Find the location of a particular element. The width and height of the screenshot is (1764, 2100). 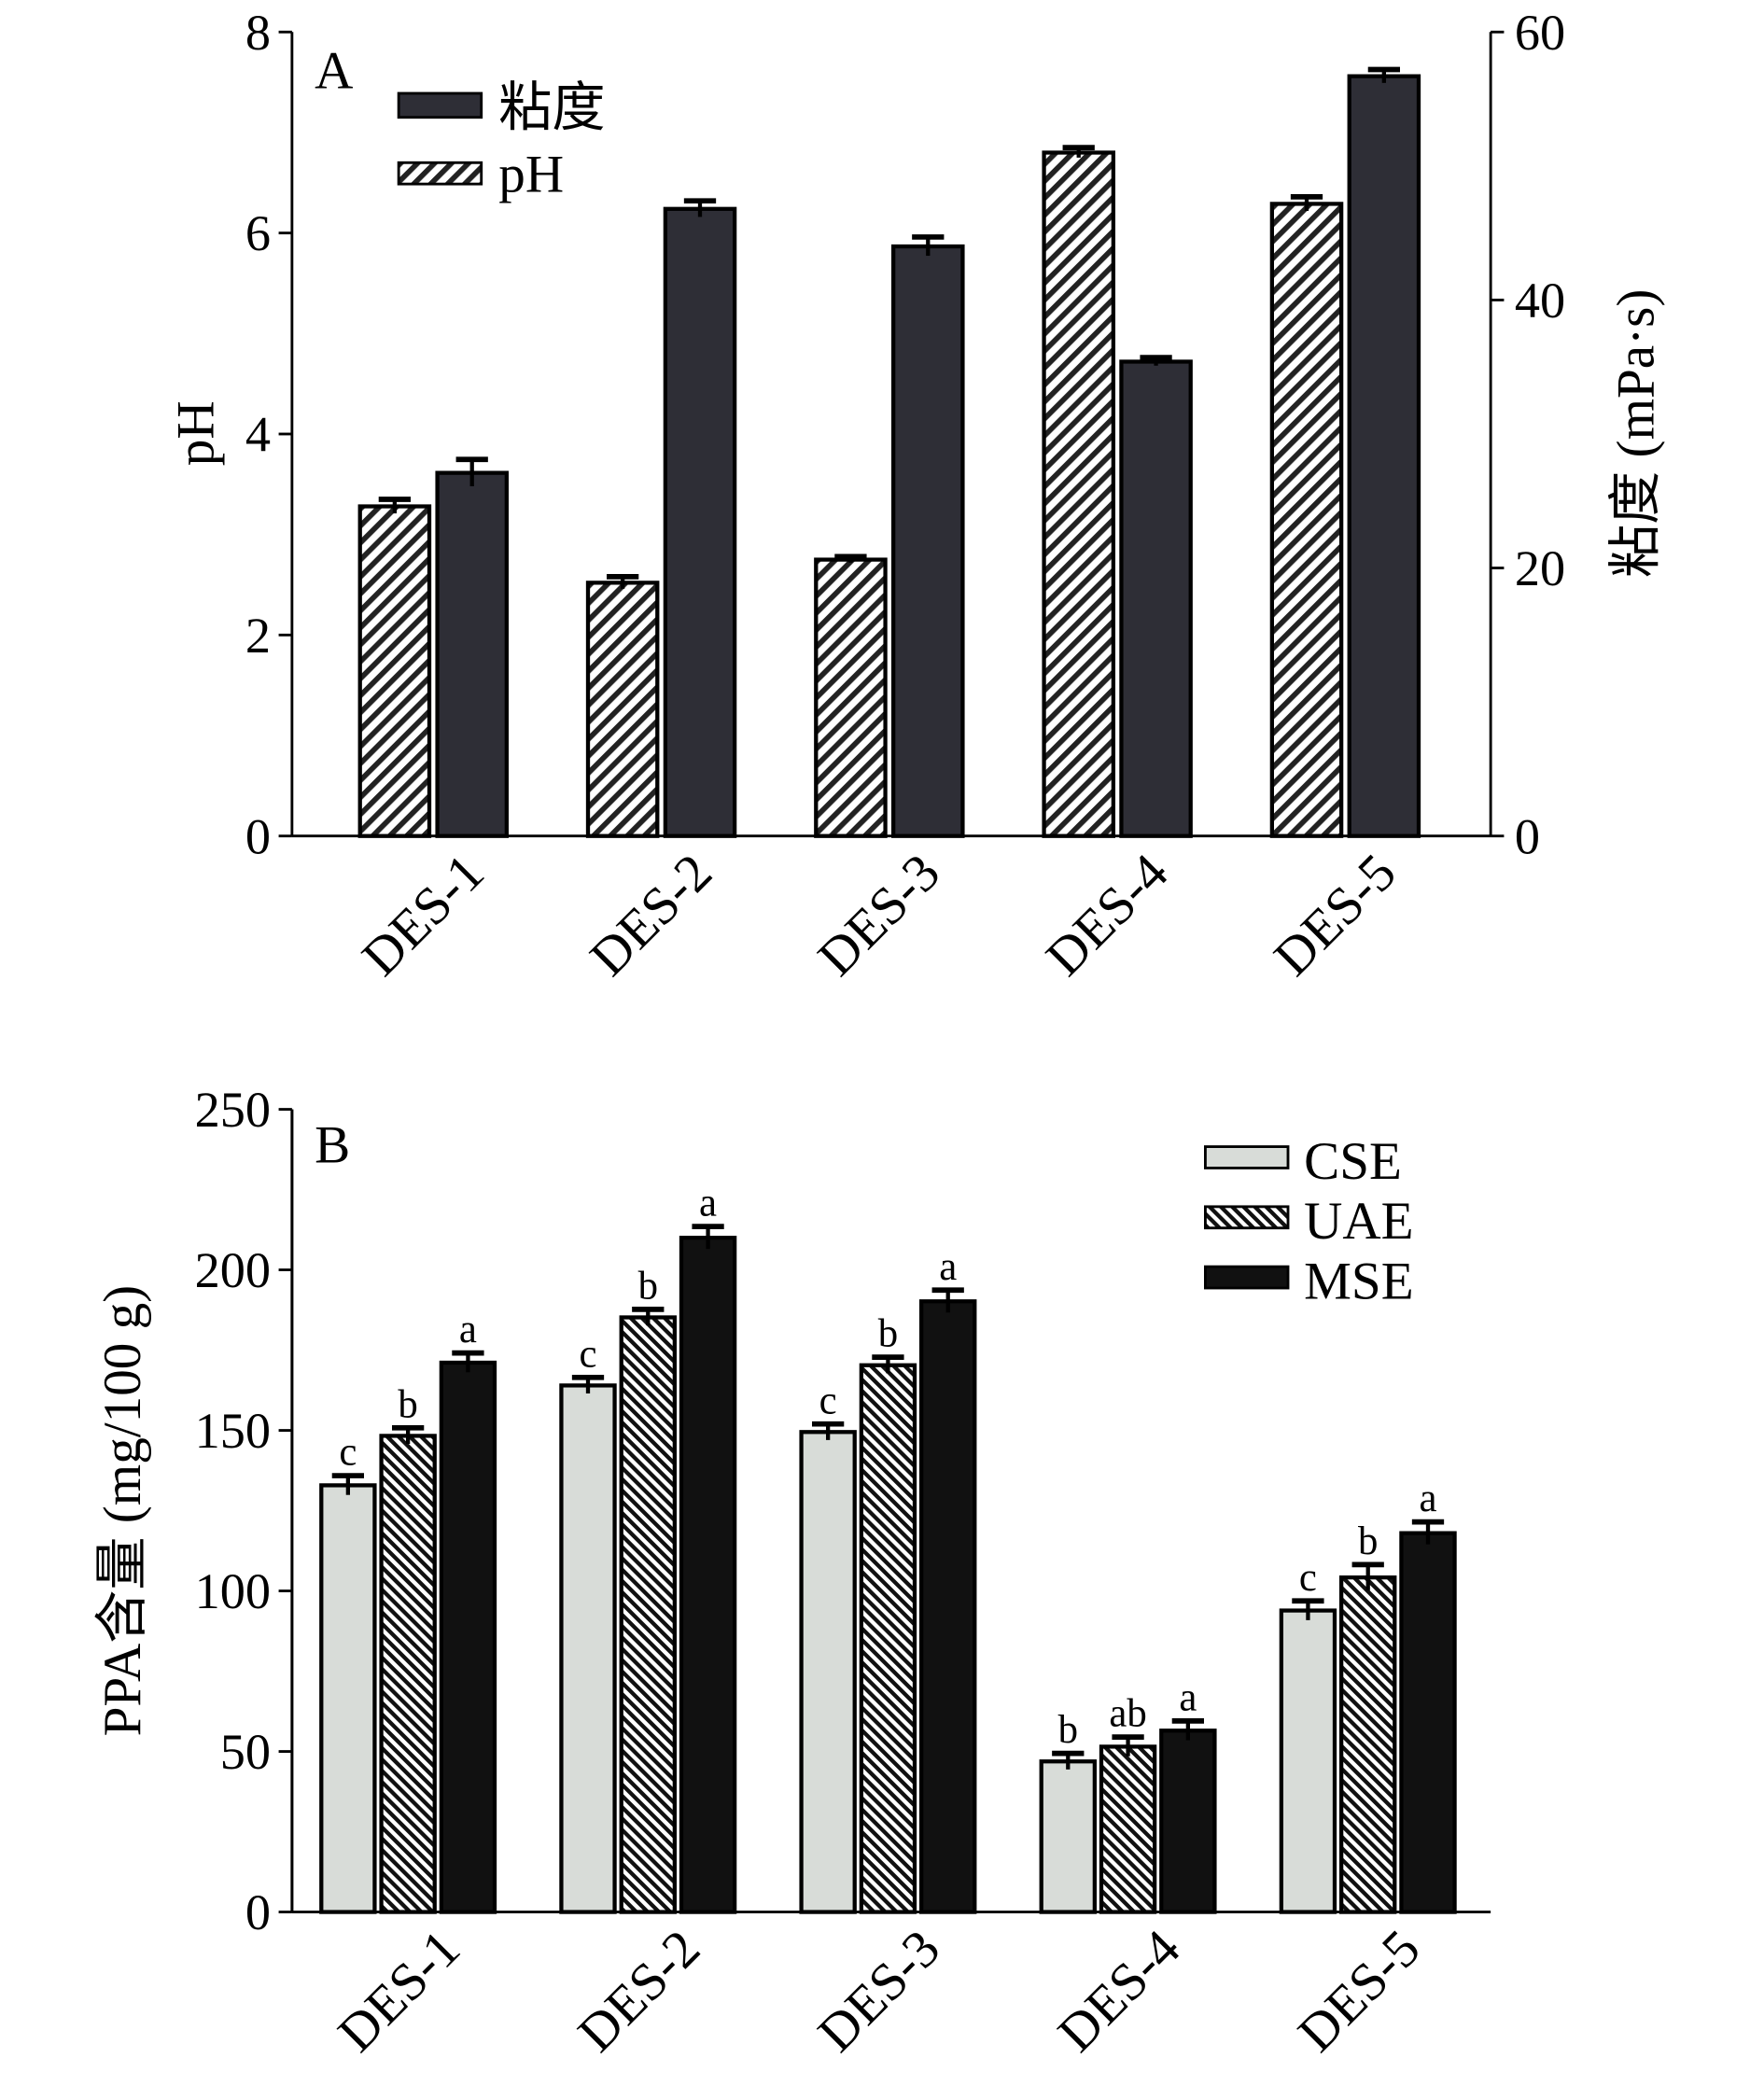

y-right-tick-label: 40 is located at coordinates (1540, 301).